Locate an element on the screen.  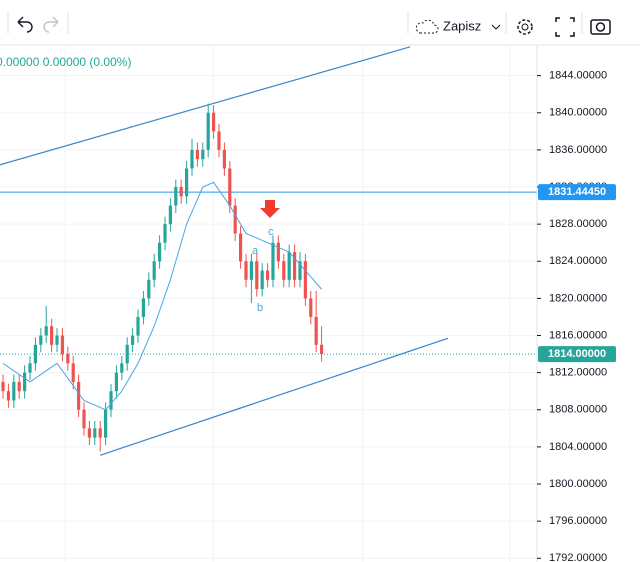
y-tick-label: 1808.00000 is located at coordinates (578, 410).